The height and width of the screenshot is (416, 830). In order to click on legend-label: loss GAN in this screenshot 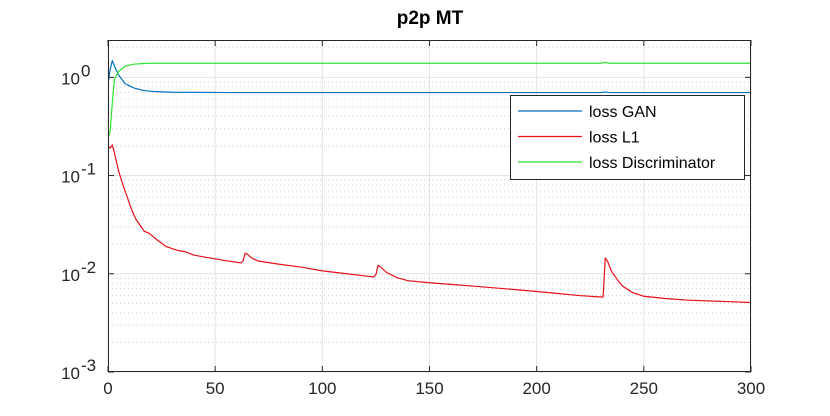, I will do `click(623, 112)`.